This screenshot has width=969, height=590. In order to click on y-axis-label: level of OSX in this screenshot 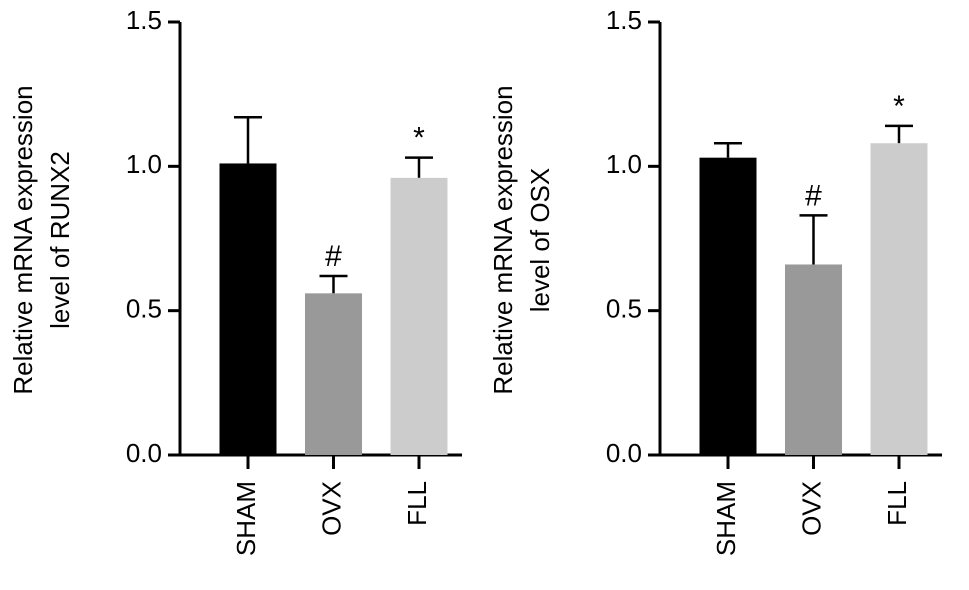, I will do `click(540, 240)`.